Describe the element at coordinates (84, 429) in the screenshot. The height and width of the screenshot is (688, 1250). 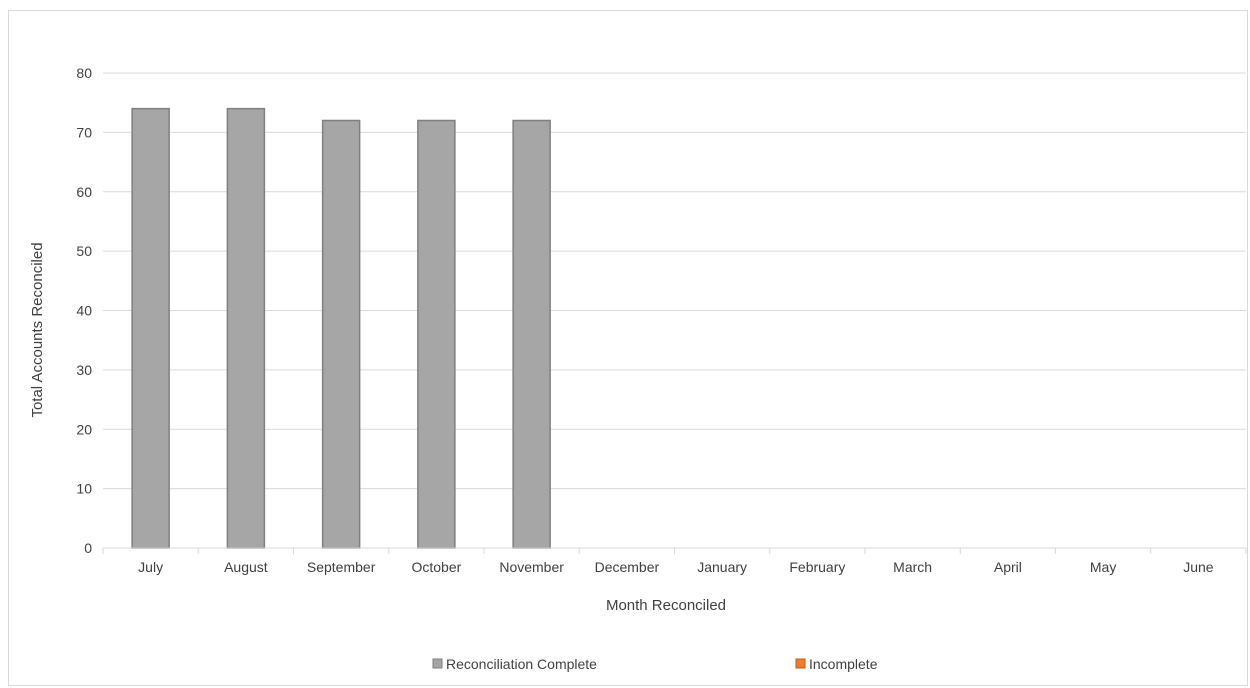
I see `y-tick-label: 20` at that location.